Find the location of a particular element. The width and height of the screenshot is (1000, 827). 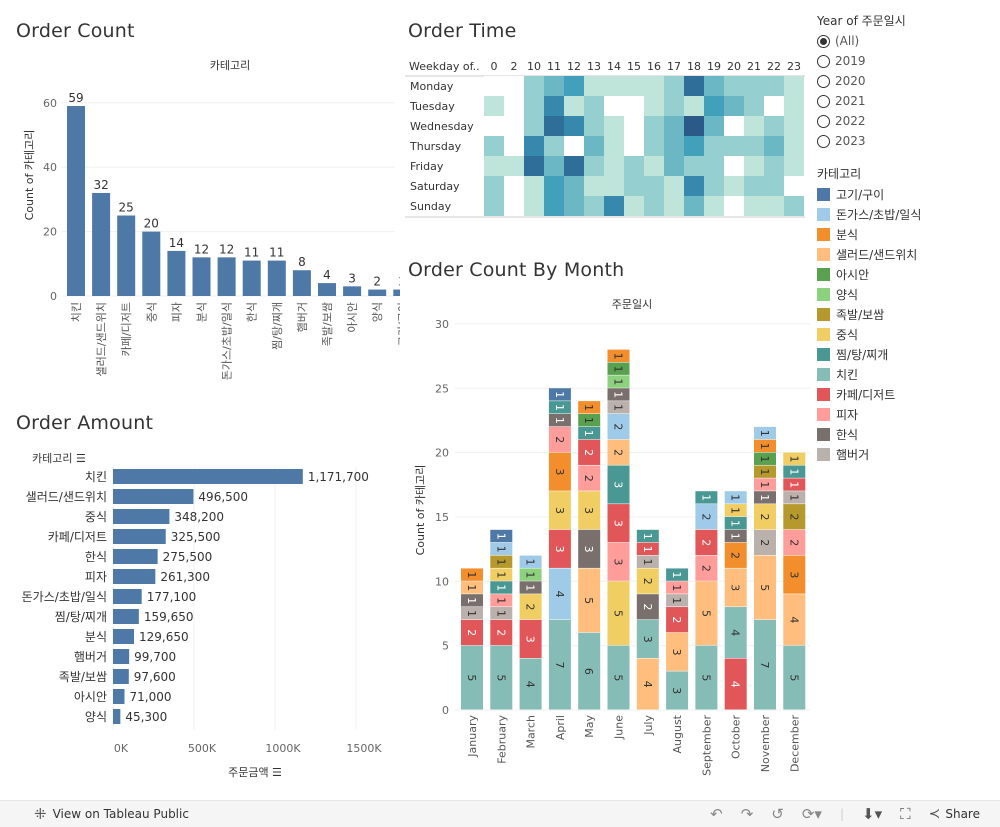

year-option: 2020 is located at coordinates (861, 81).